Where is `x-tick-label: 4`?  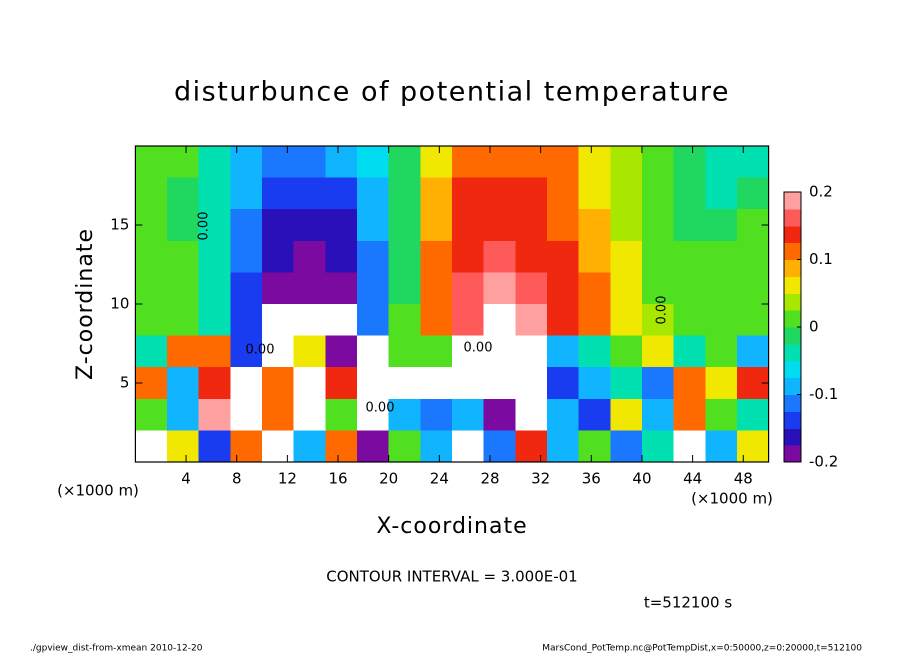 x-tick-label: 4 is located at coordinates (186, 479).